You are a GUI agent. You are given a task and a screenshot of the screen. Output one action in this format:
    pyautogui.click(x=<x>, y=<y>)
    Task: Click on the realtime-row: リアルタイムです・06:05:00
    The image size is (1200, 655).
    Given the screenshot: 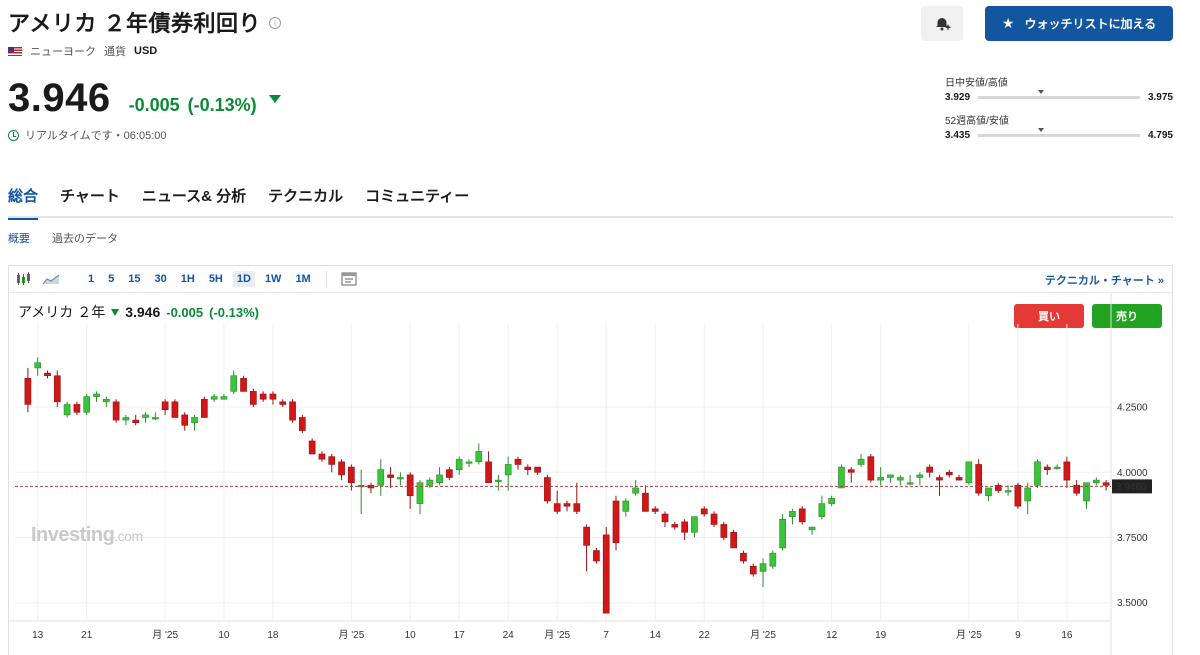 What is the action you would take?
    pyautogui.click(x=87, y=135)
    